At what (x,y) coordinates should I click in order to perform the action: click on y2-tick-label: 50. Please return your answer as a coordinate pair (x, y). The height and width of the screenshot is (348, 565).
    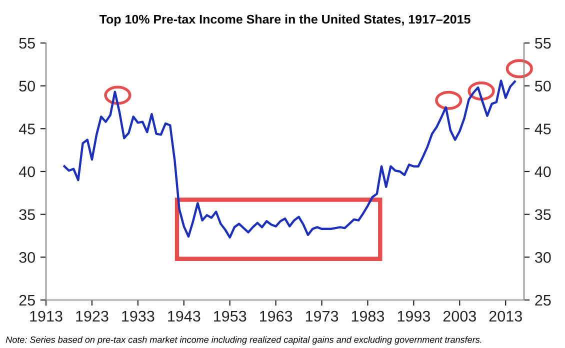
    Looking at the image, I should click on (543, 86).